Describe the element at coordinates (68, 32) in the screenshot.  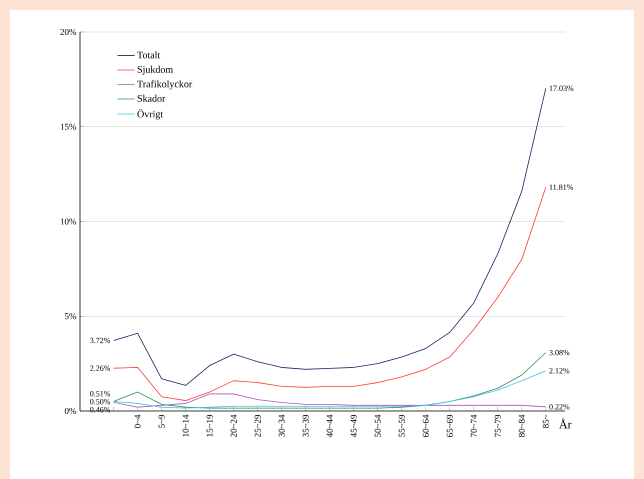
I see `y-tick-label: 20%` at that location.